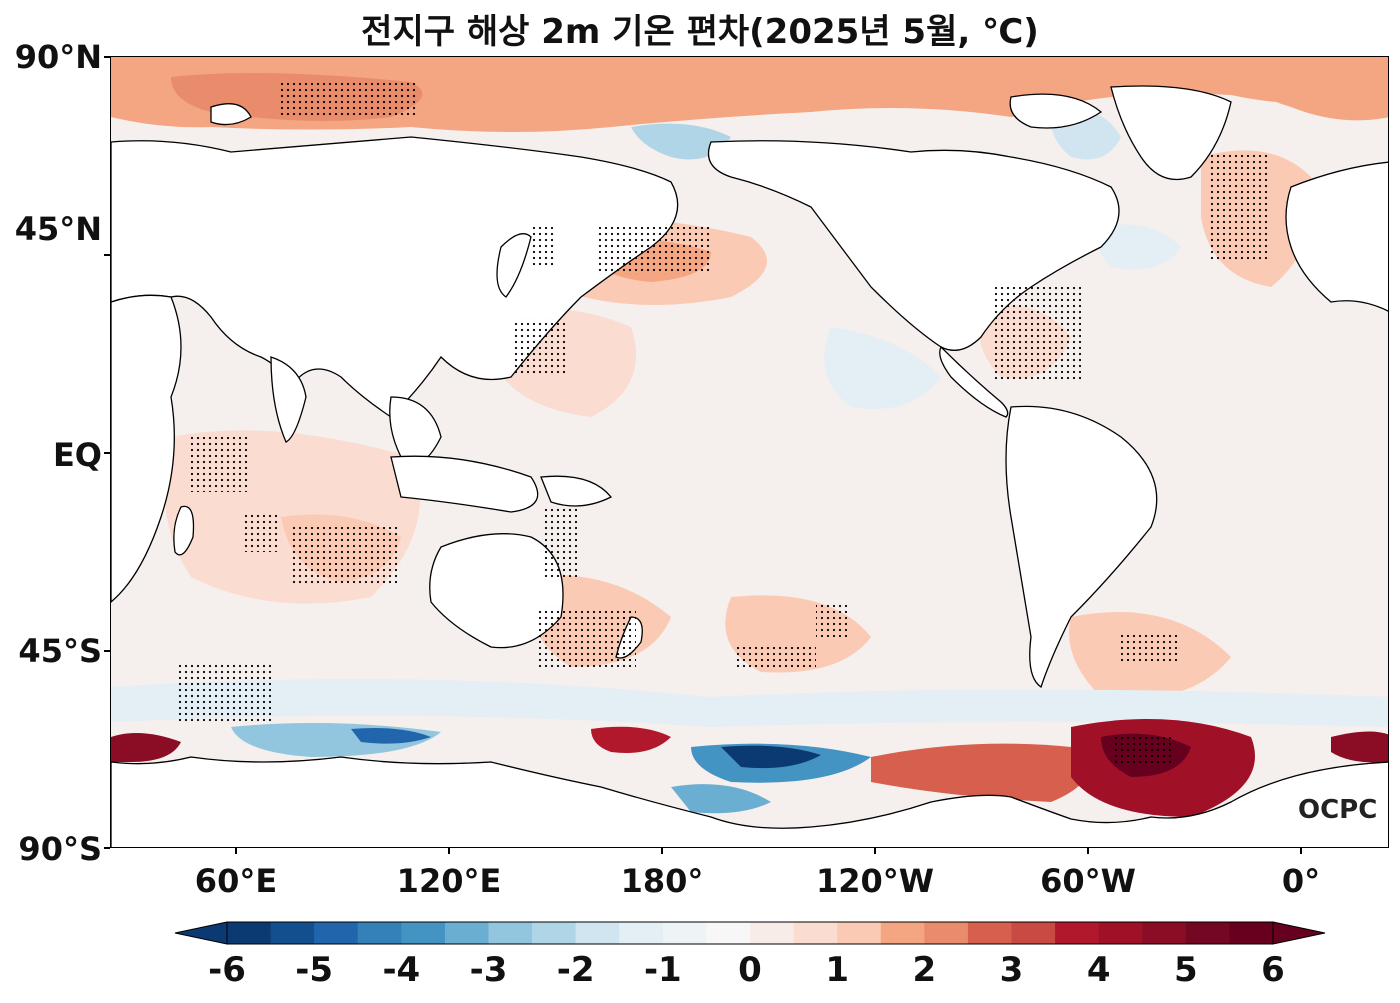  What do you see at coordinates (776, 658) in the screenshot?
I see `stipple-south-pacific` at bounding box center [776, 658].